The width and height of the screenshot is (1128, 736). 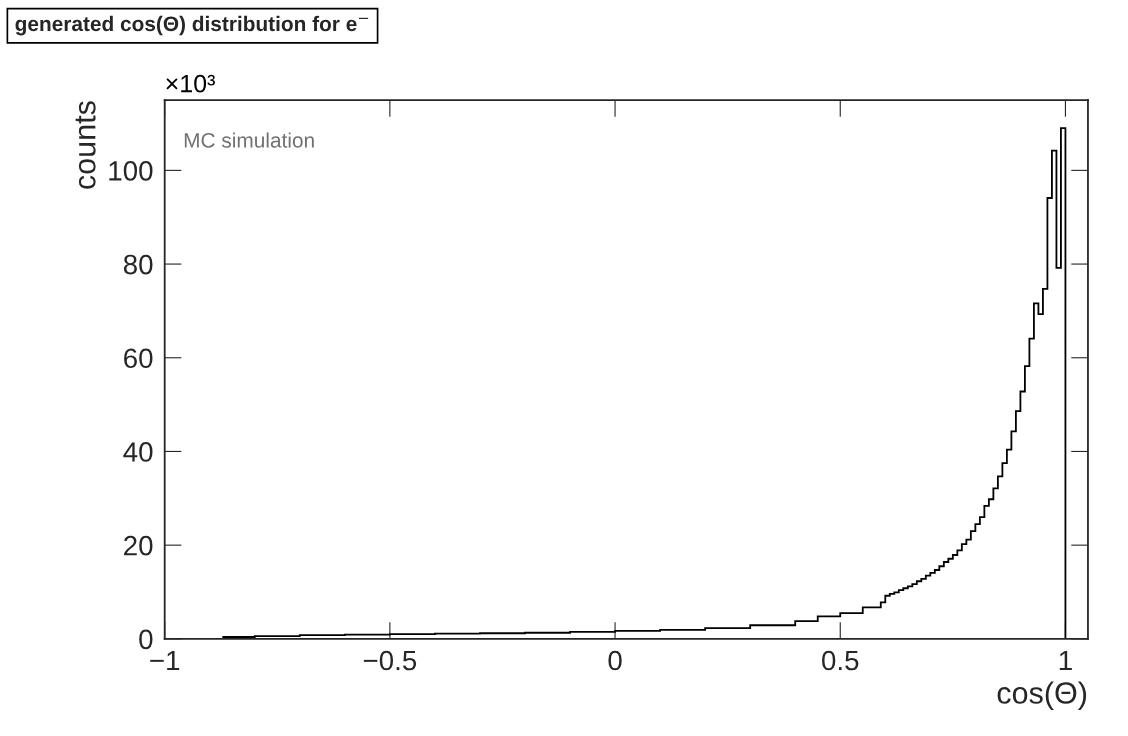 I want to click on x-axis-title: cos(Θ), so click(x=1042, y=695).